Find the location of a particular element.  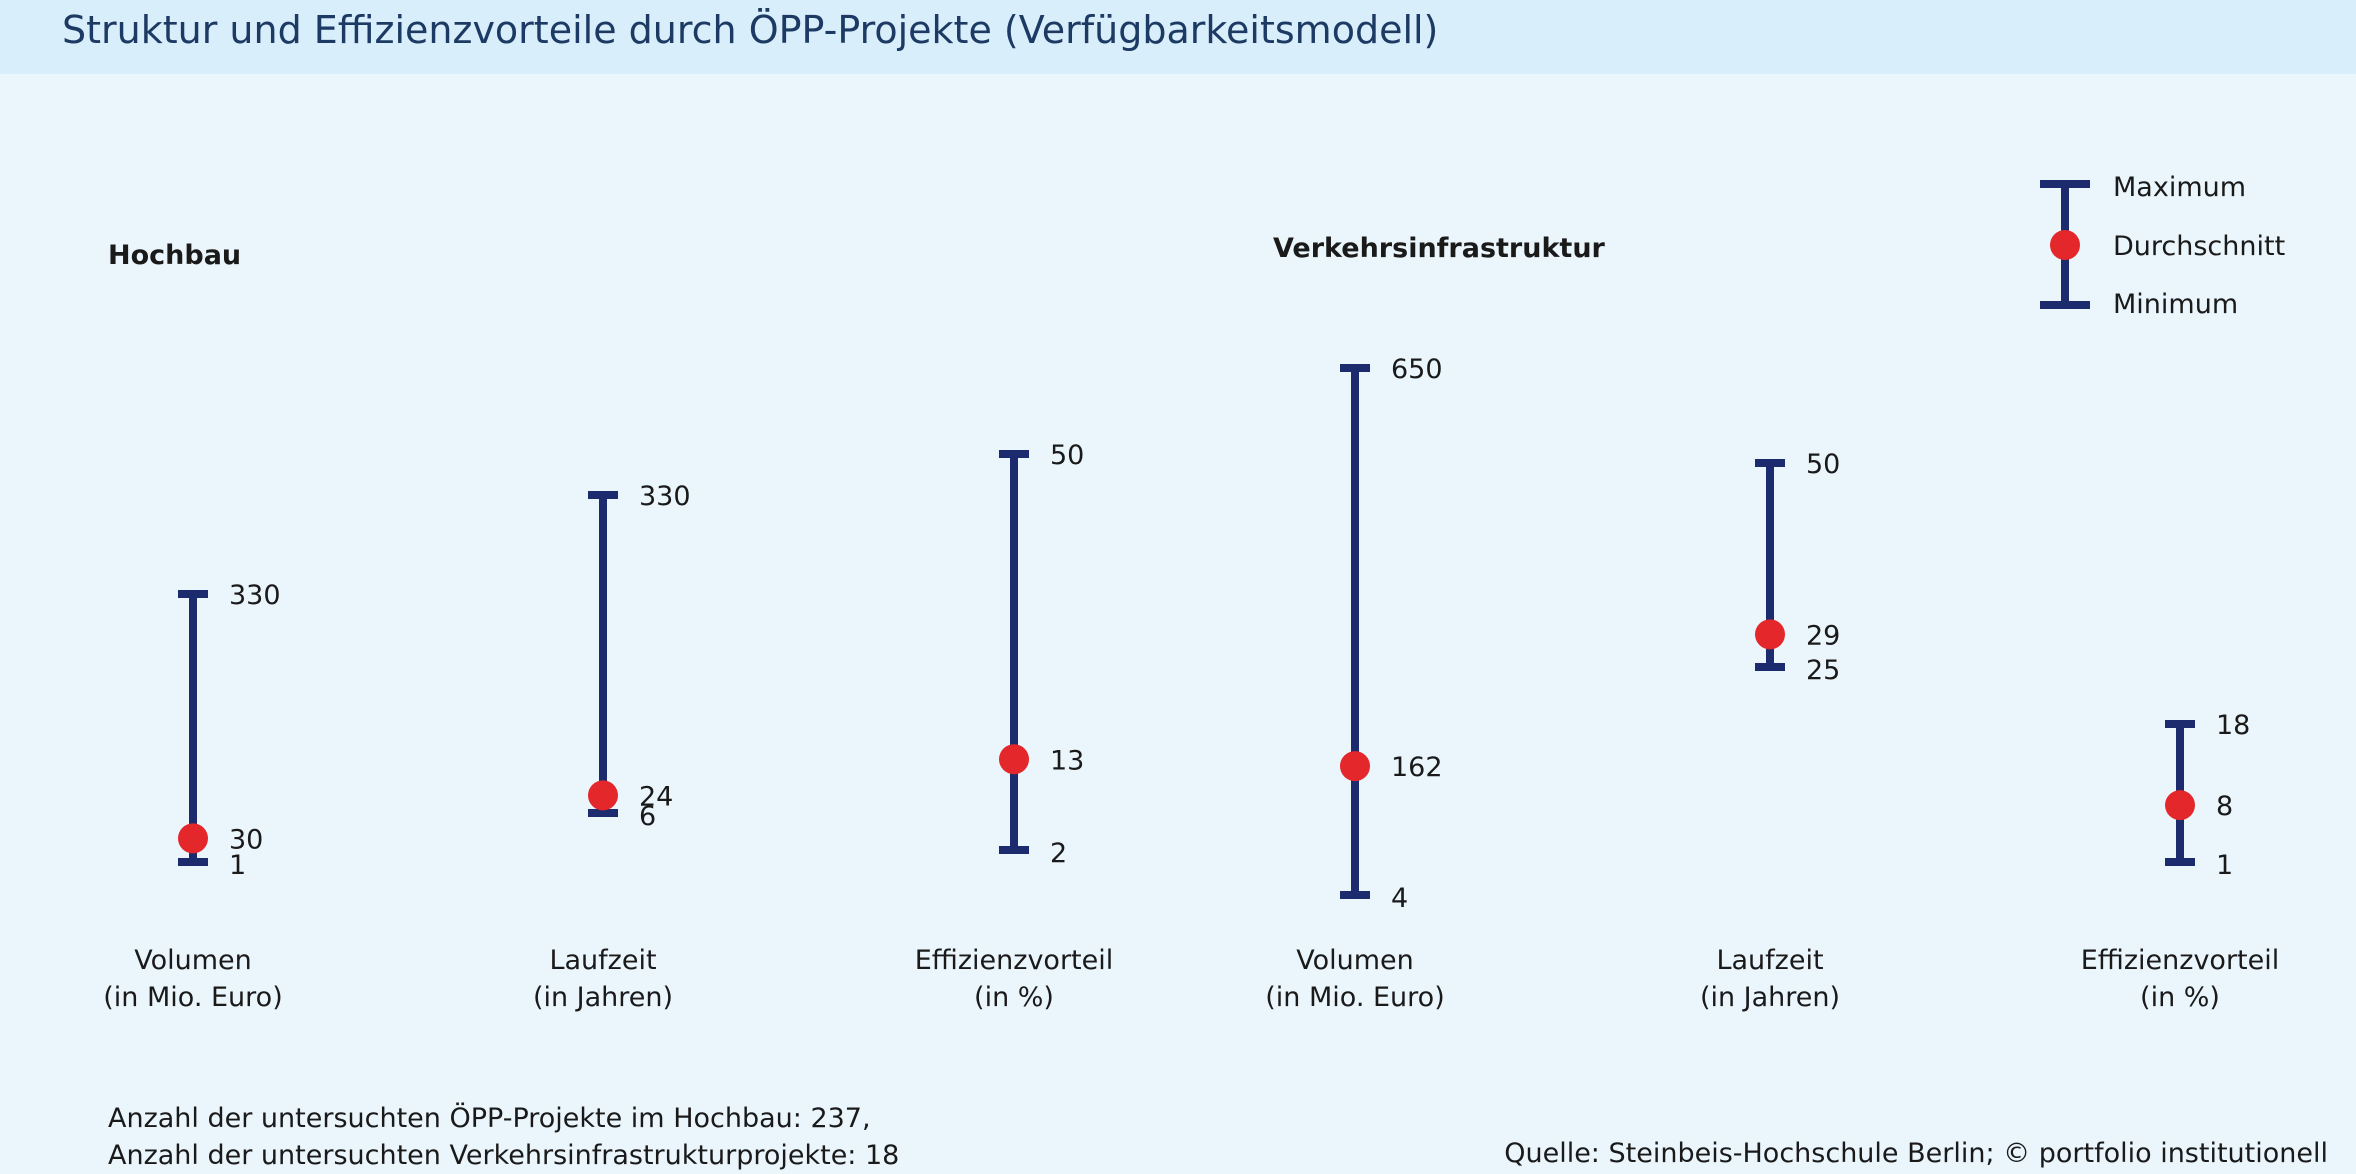

g0-m1-avg-label: 24 is located at coordinates (656, 796).